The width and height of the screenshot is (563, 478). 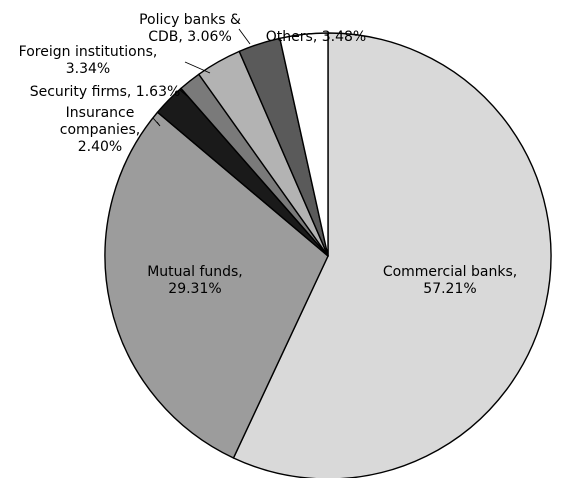 I want to click on slice-label-foreign-institutions: Foreign institutions, 3.34%, so click(x=88, y=60).